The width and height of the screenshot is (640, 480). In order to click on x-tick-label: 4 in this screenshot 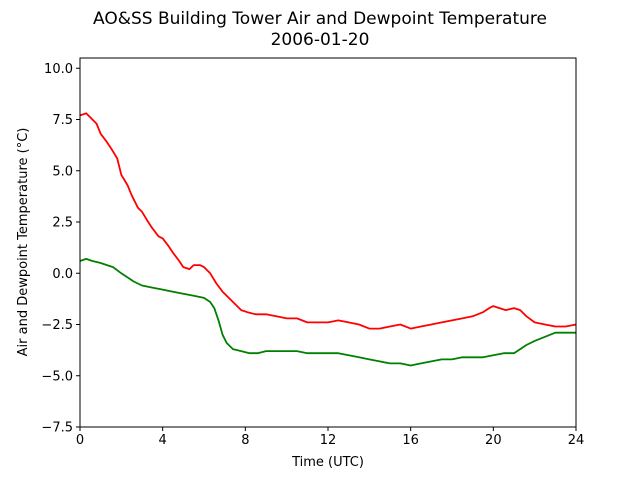, I will do `click(163, 440)`.